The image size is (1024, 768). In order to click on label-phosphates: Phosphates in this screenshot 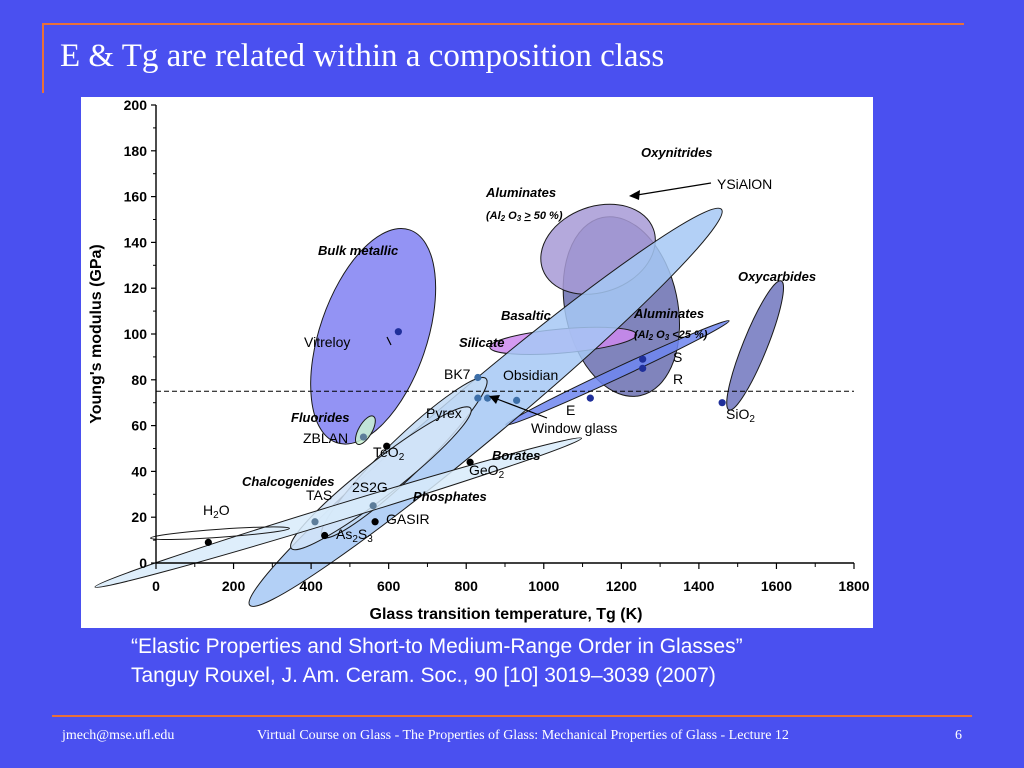, I will do `click(450, 496)`.